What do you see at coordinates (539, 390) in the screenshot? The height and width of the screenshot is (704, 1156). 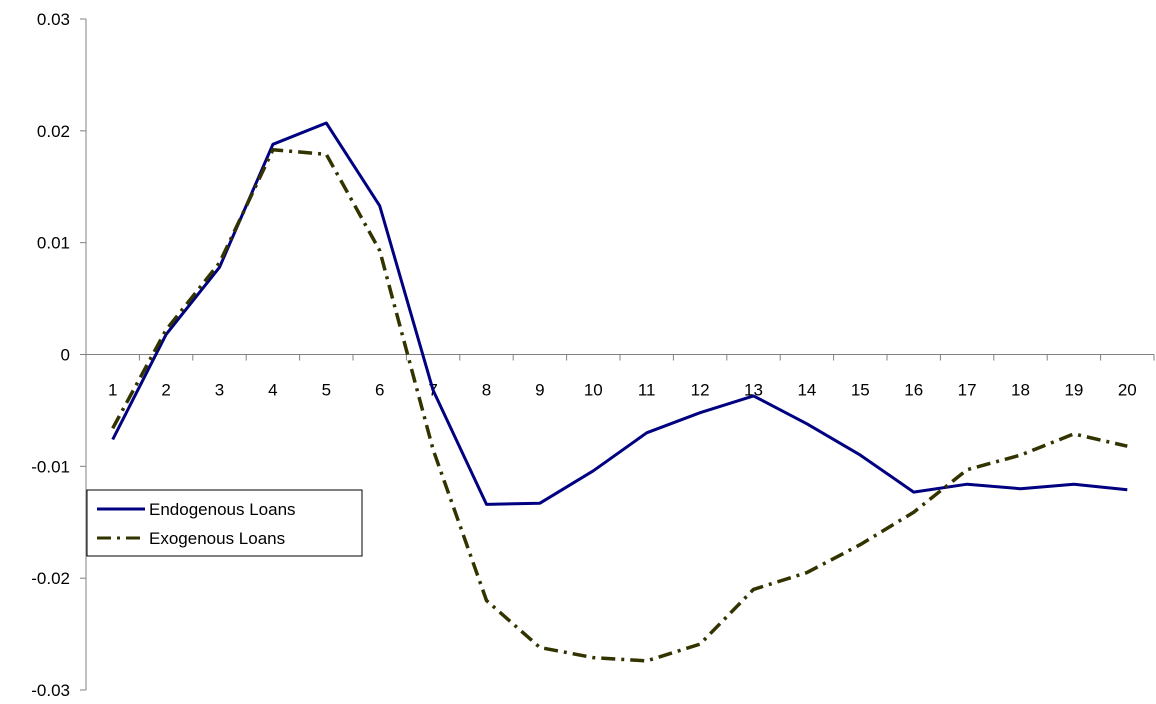 I see `x-tick-label: 9` at bounding box center [539, 390].